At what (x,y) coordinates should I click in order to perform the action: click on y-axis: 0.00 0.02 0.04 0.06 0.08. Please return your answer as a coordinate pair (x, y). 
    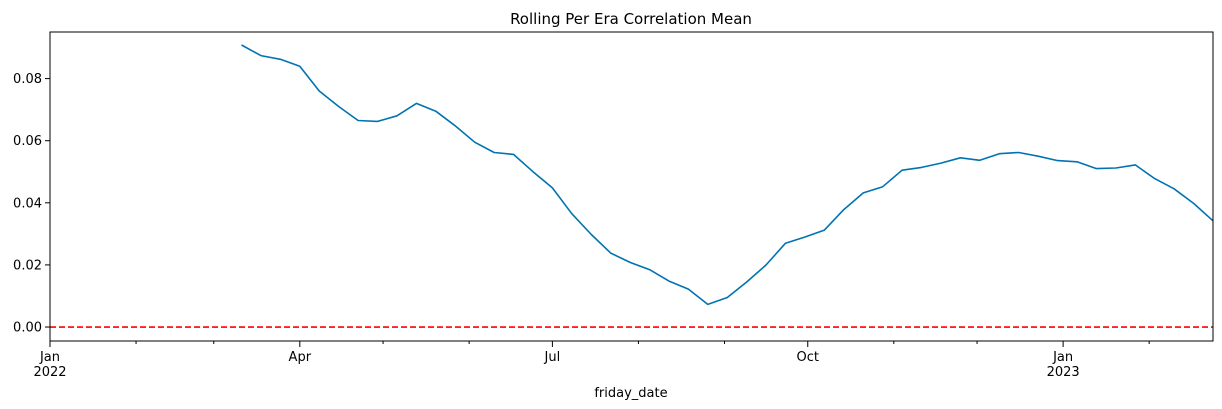
    Looking at the image, I should click on (31, 204).